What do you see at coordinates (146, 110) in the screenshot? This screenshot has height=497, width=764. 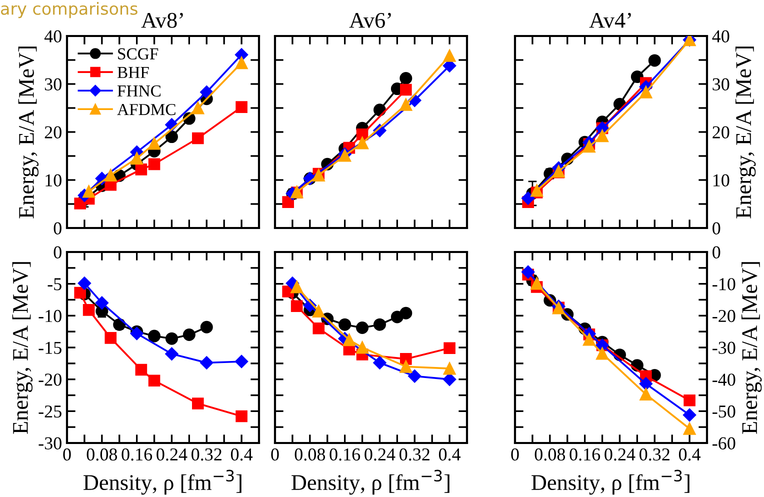 I see `legend-label: AFDMC` at bounding box center [146, 110].